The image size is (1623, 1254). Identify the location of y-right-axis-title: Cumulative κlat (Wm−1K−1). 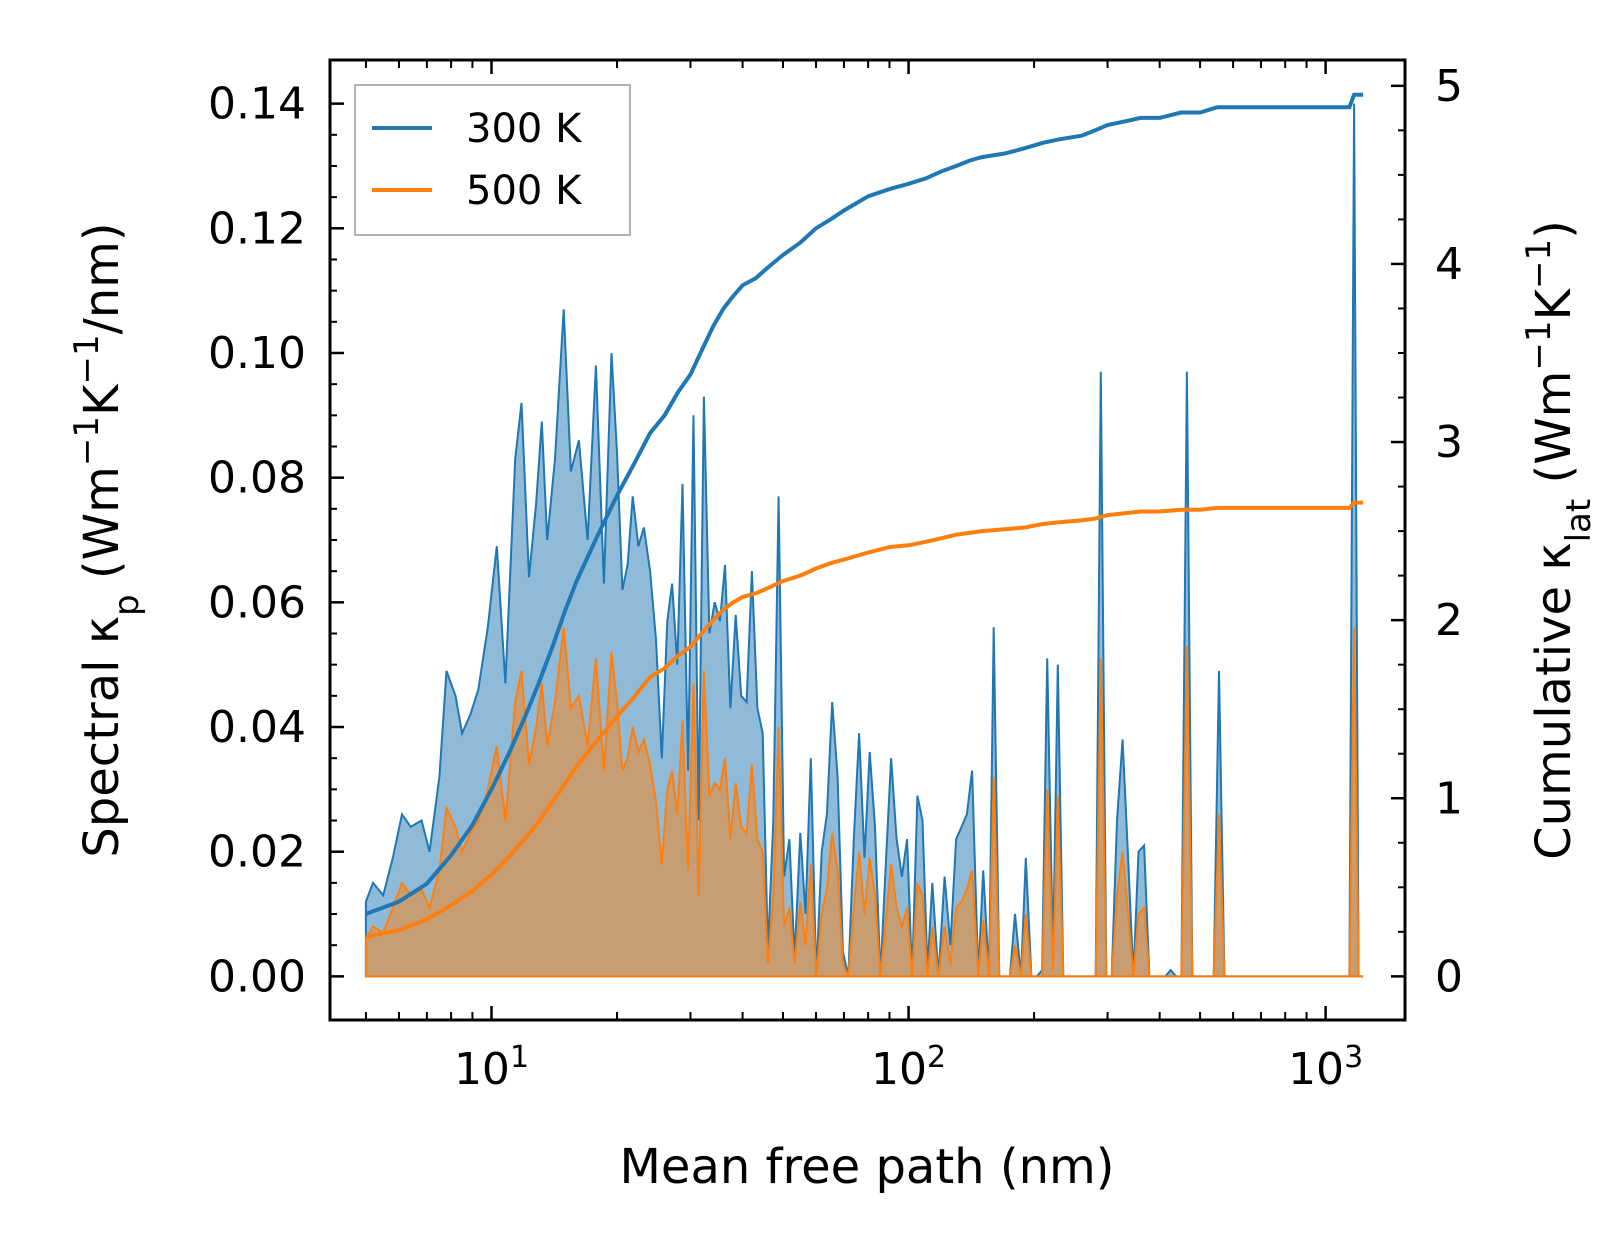
(1559, 540).